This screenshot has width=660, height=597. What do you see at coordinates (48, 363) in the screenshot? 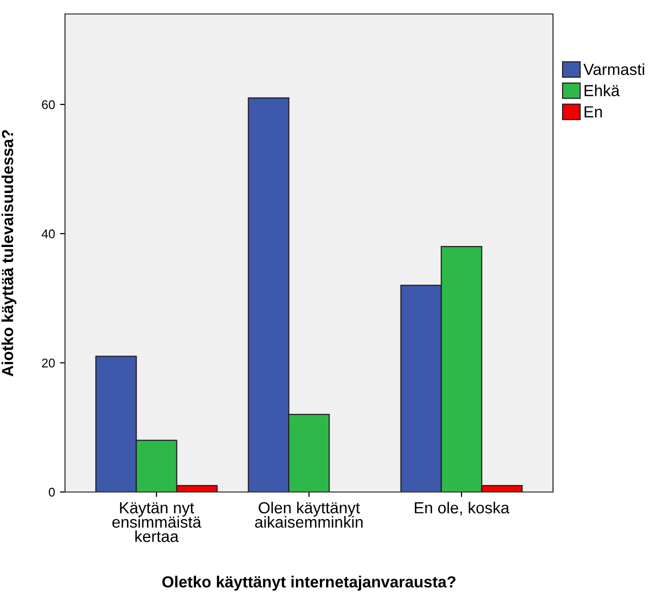
I see `y-tick-label: 20` at bounding box center [48, 363].